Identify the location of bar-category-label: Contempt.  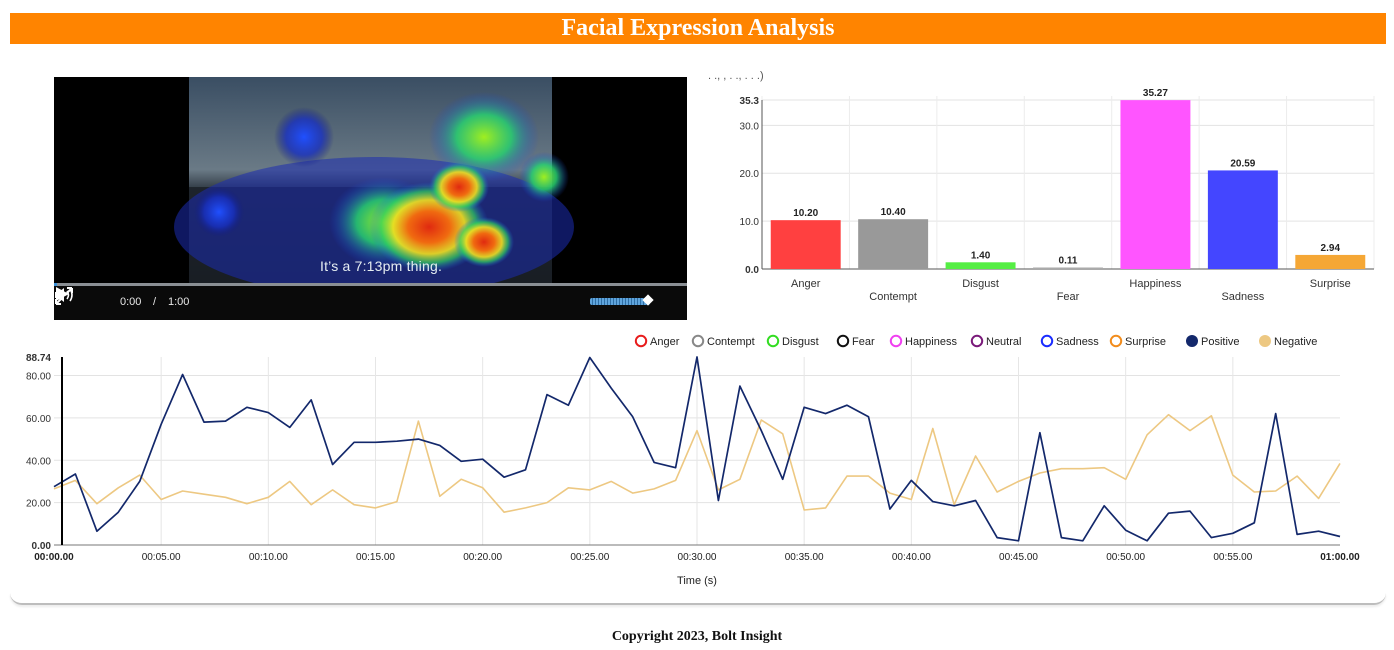
(893, 297).